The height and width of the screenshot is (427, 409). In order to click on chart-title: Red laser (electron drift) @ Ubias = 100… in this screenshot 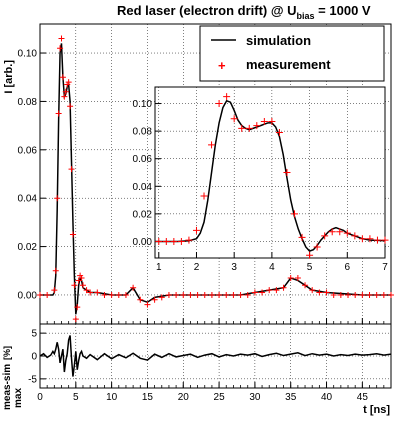, I will do `click(244, 12)`.